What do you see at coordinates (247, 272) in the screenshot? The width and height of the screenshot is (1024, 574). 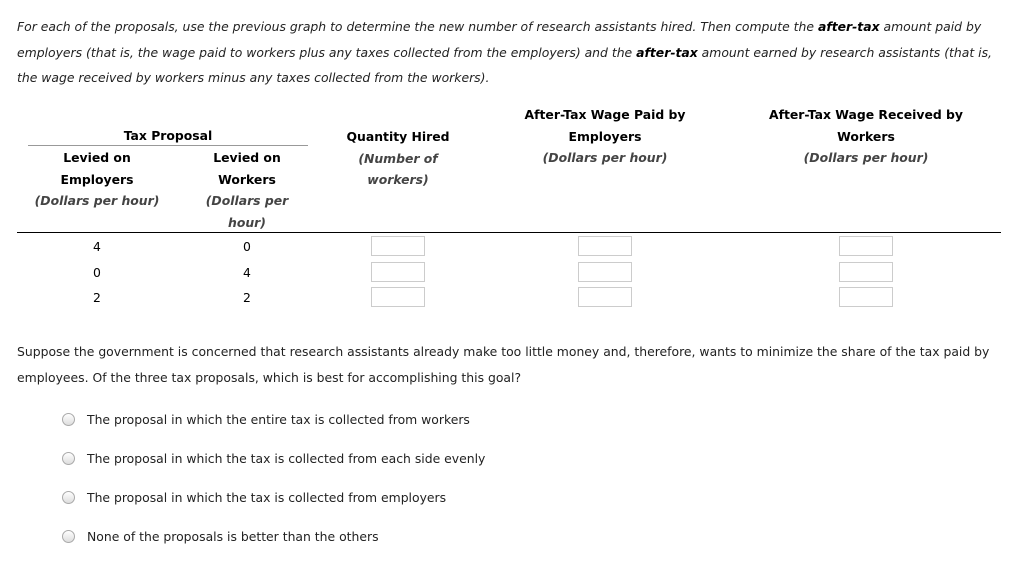 I see `cell-workers: 4` at bounding box center [247, 272].